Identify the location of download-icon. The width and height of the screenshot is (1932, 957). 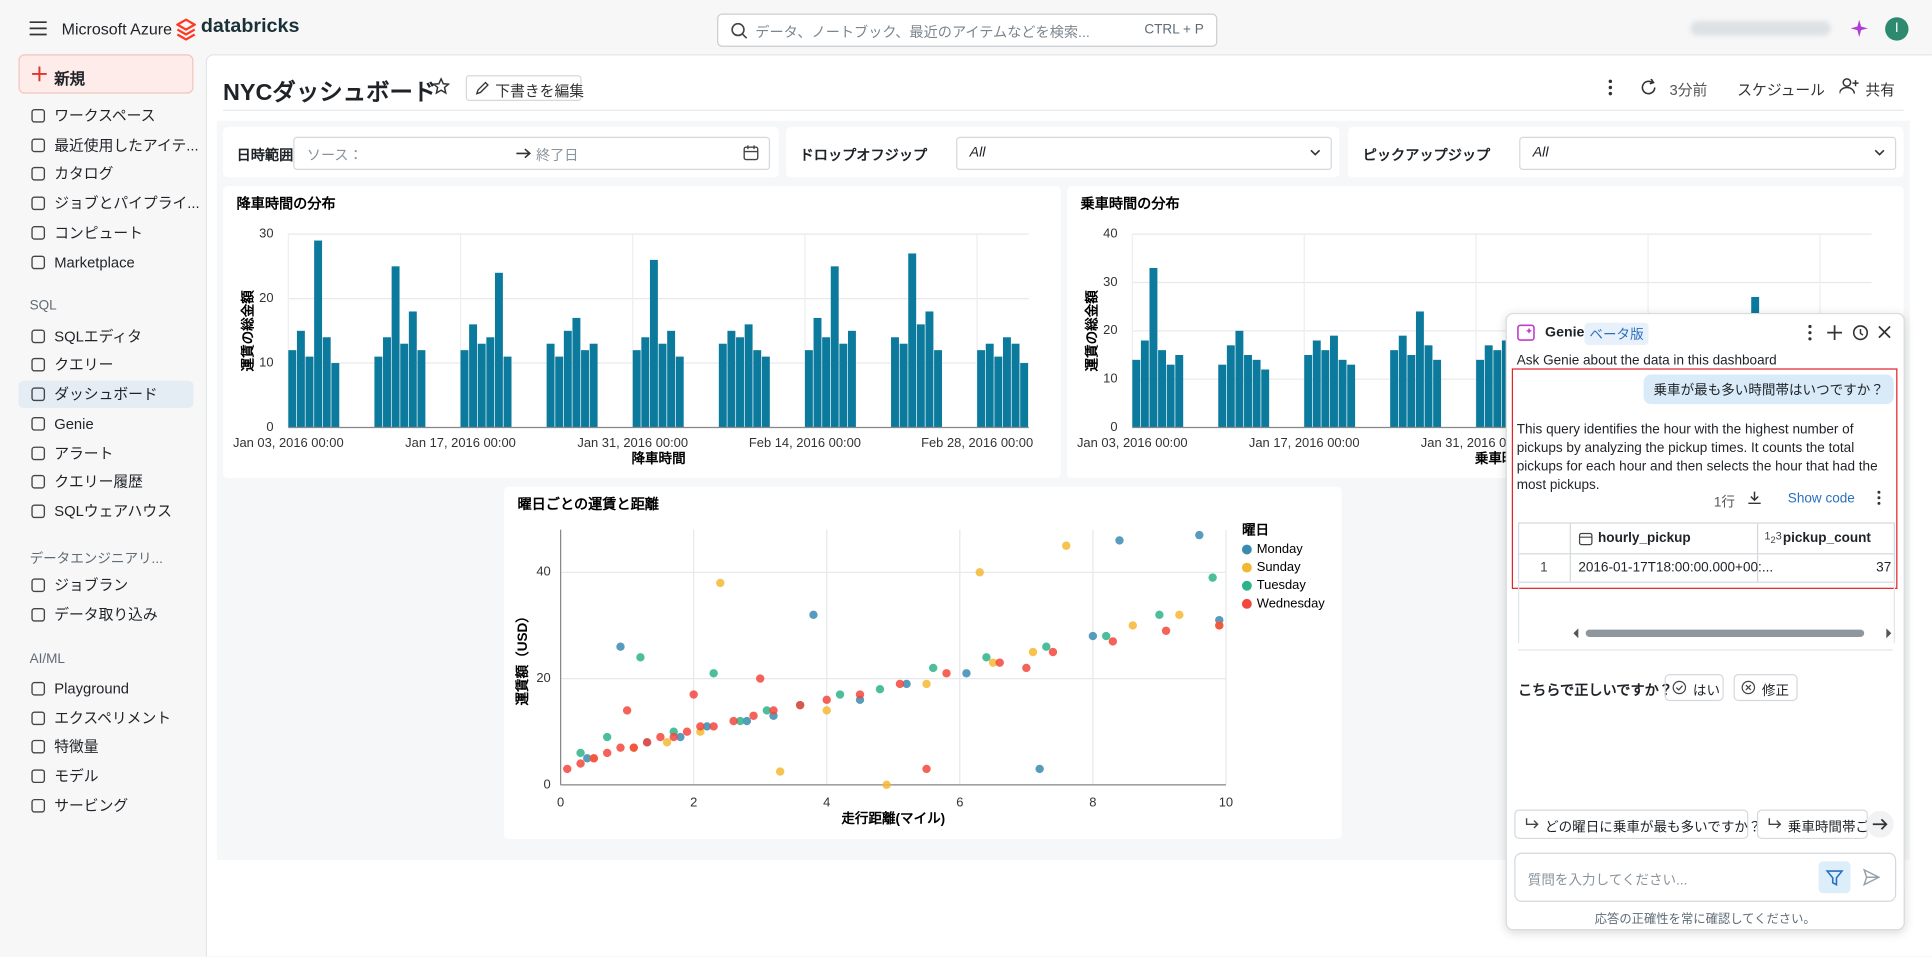
(1754, 497).